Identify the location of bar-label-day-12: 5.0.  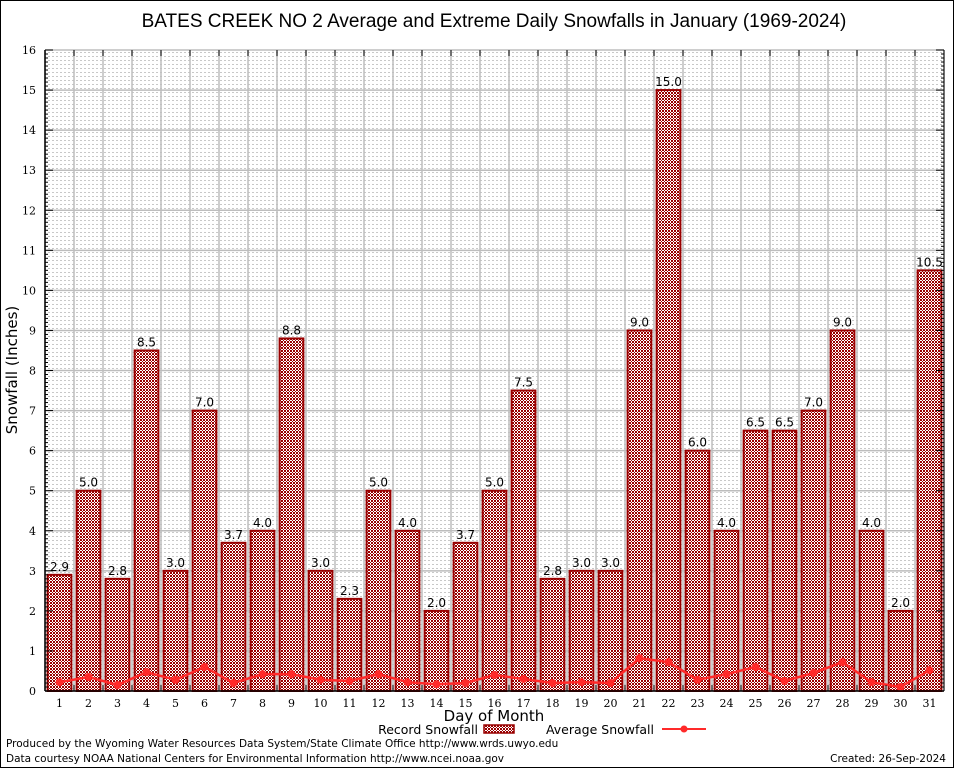
(378, 483).